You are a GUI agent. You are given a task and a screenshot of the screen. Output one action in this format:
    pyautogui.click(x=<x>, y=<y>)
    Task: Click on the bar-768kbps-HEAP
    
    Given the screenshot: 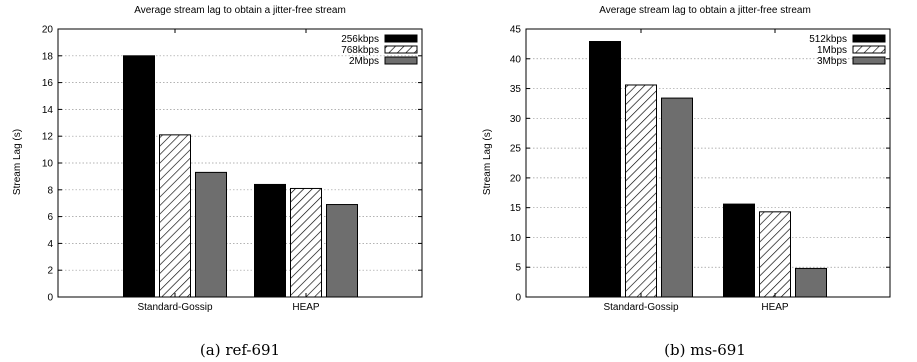 What is the action you would take?
    pyautogui.click(x=306, y=242)
    